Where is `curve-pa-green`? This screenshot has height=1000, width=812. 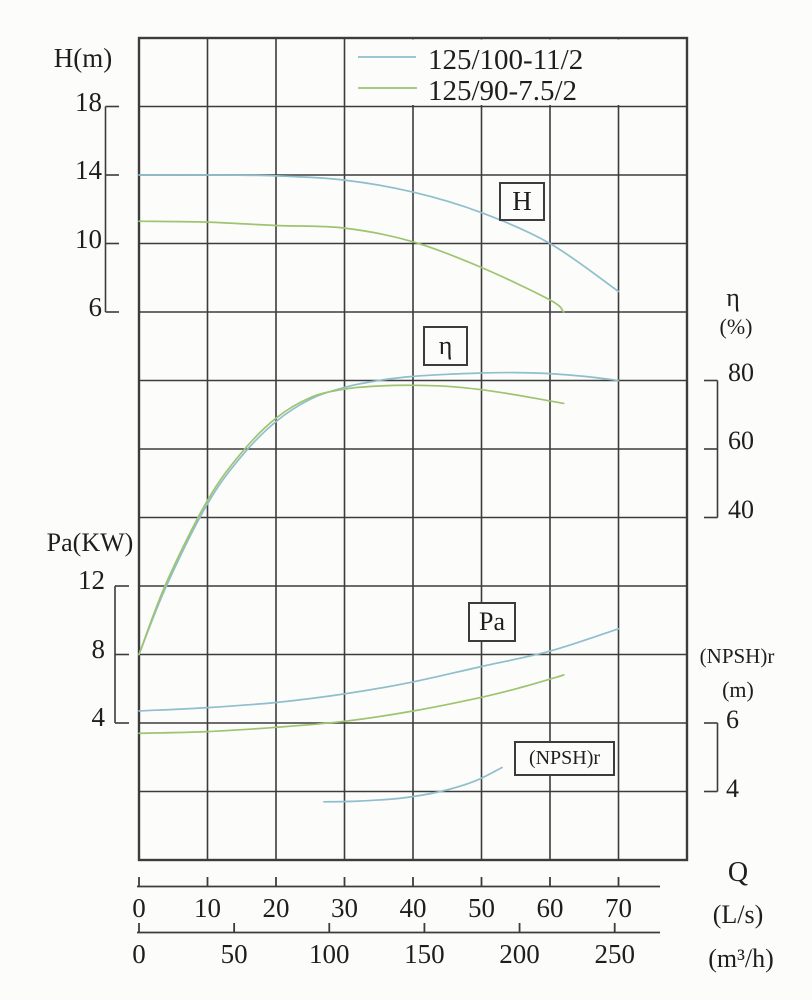
curve-pa-green is located at coordinates (351, 704).